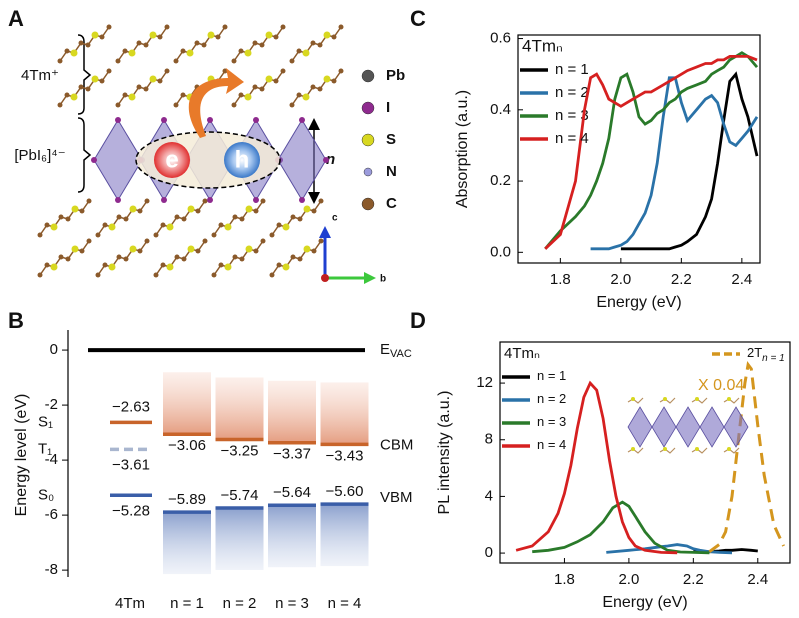 This screenshot has height=618, width=799. Describe the element at coordinates (240, 495) in the screenshot. I see `band-value-label: −5.74` at that location.